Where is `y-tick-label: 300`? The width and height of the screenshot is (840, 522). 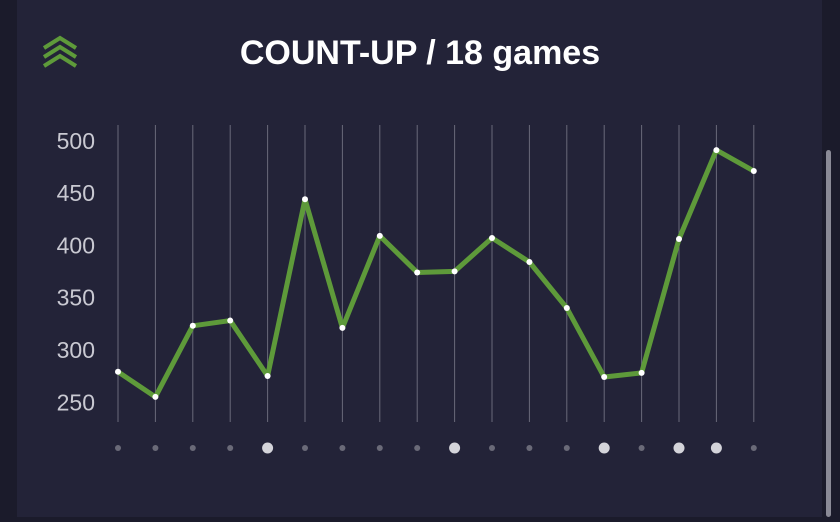
y-tick-label: 300 is located at coordinates (76, 350).